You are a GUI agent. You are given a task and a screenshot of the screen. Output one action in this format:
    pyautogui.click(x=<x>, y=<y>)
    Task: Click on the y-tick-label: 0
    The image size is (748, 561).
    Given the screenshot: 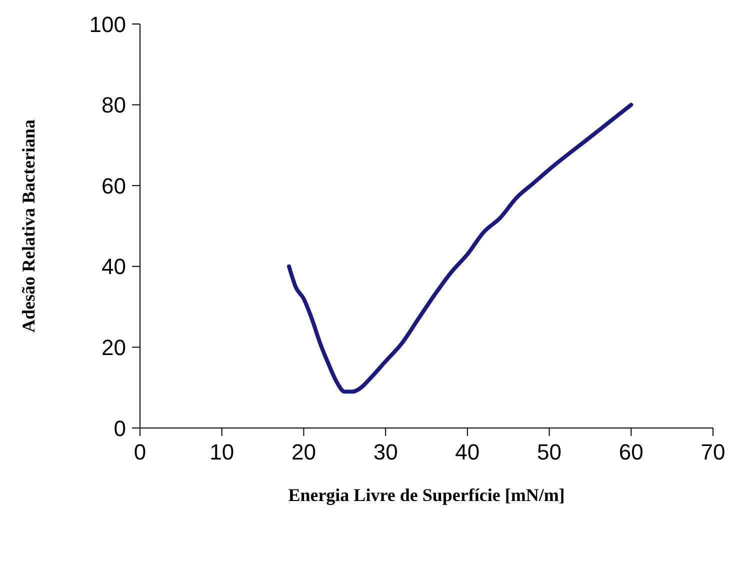 What is the action you would take?
    pyautogui.click(x=120, y=428)
    